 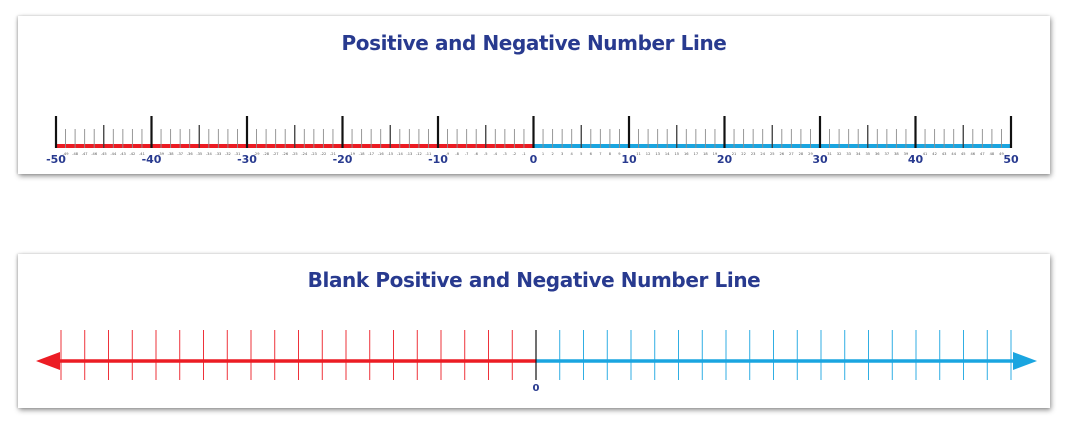 I want to click on minor-tick-label: 28, so click(x=801, y=154).